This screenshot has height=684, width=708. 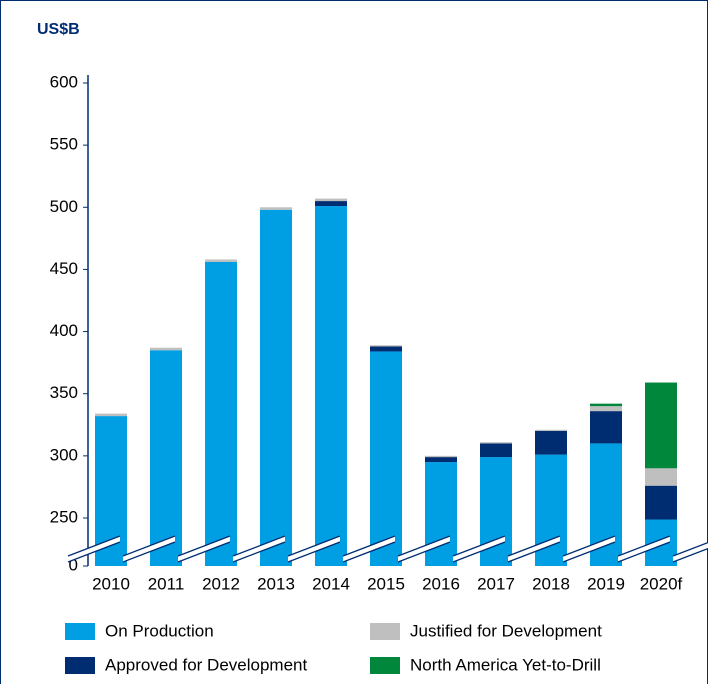 What do you see at coordinates (496, 583) in the screenshot?
I see `x-tick-label: 2017` at bounding box center [496, 583].